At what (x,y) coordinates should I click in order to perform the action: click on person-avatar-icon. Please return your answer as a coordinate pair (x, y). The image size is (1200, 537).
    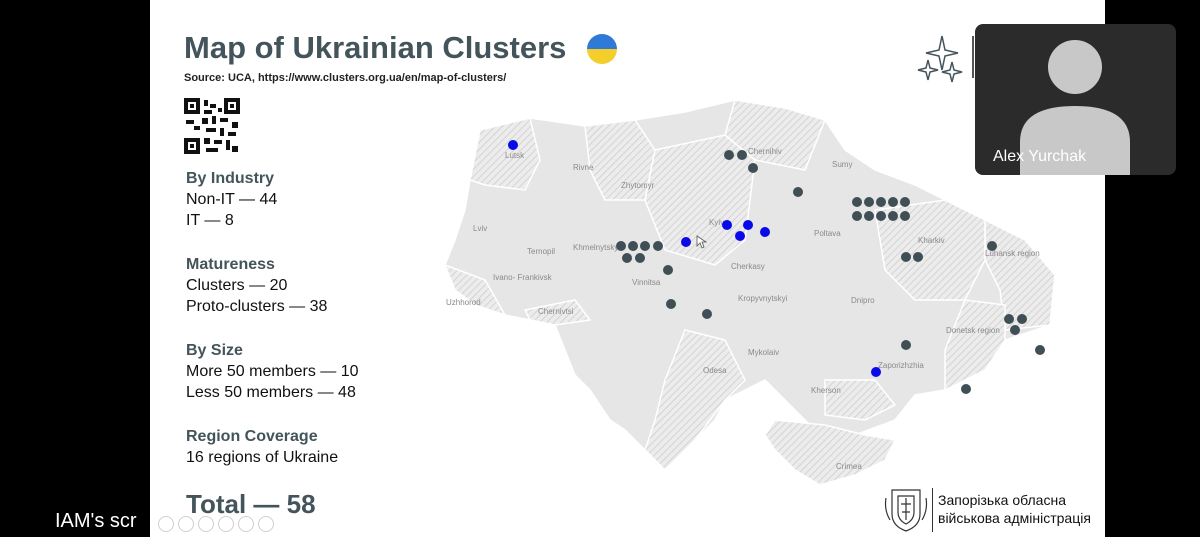
    Looking at the image, I should click on (1075, 107).